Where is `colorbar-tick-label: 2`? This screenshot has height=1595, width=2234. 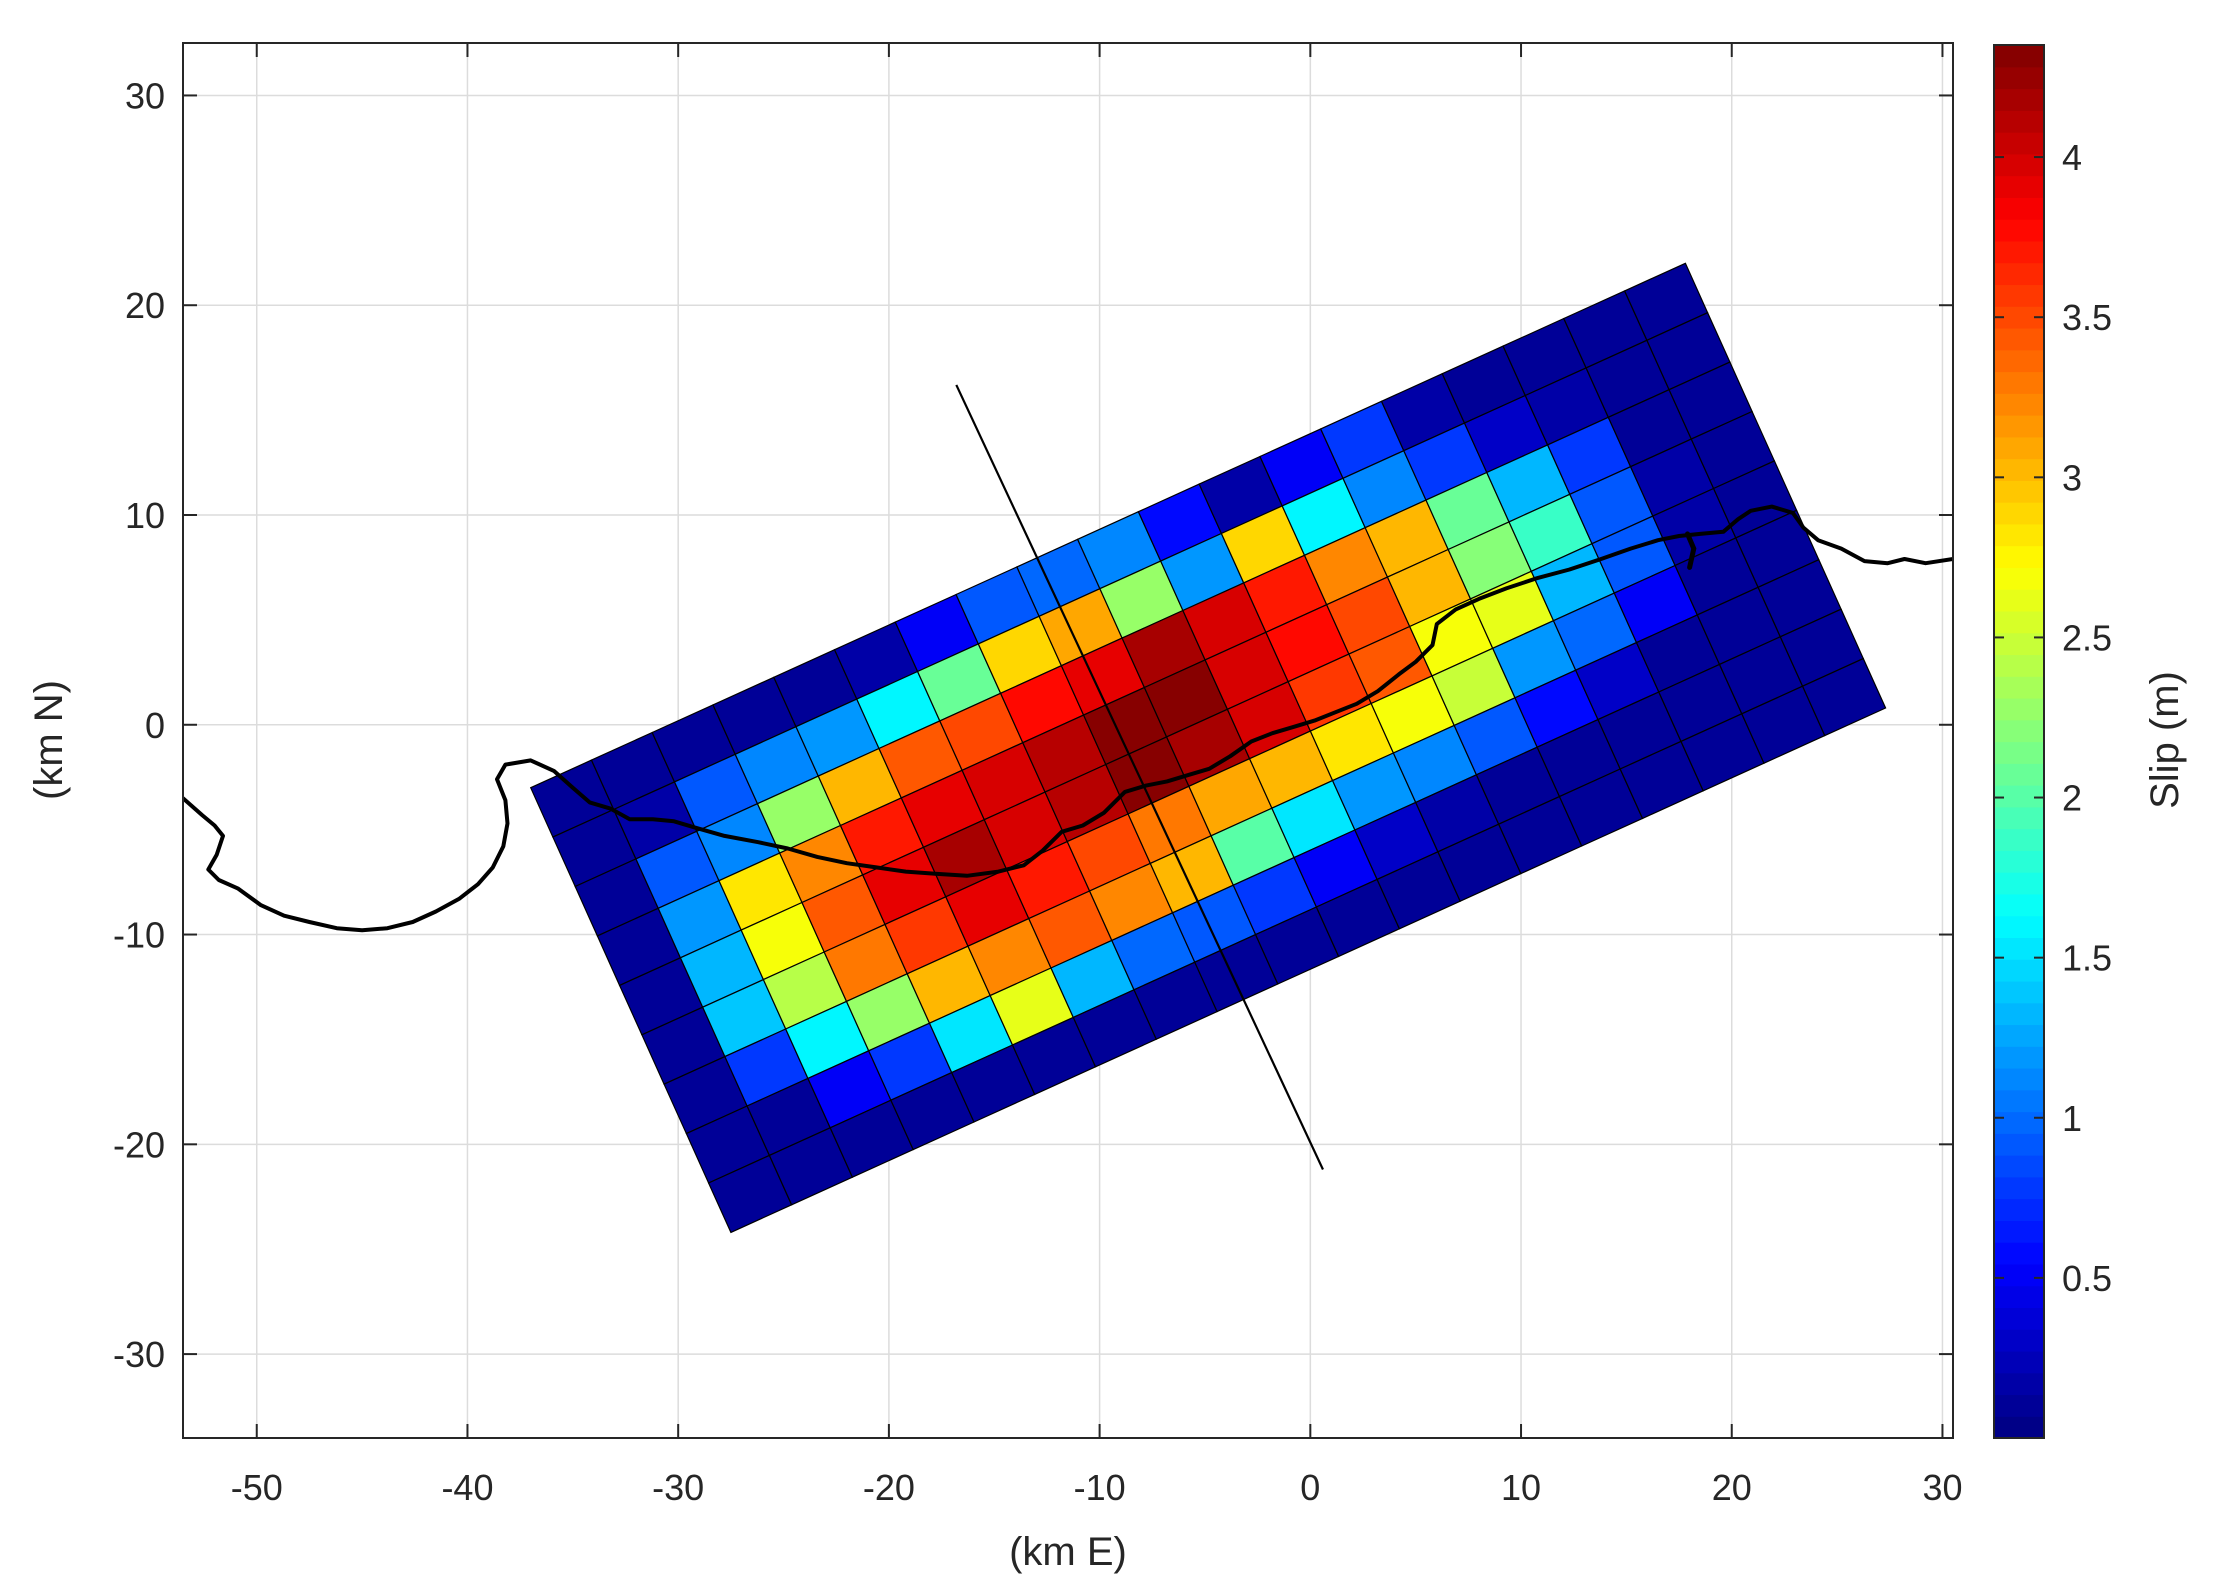 colorbar-tick-label: 2 is located at coordinates (2072, 798).